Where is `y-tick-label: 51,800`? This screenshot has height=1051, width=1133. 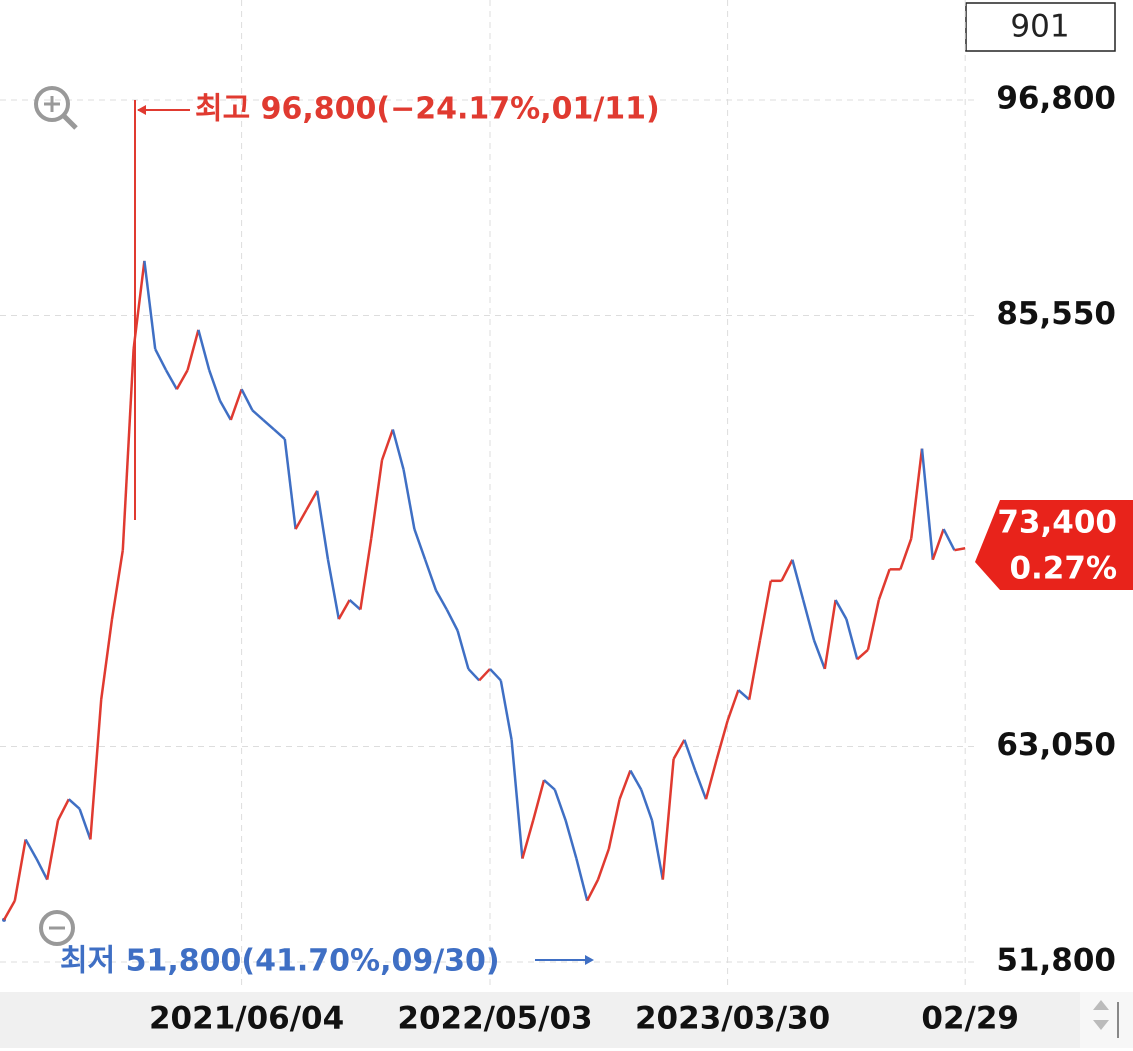
y-tick-label: 51,800 is located at coordinates (1056, 961).